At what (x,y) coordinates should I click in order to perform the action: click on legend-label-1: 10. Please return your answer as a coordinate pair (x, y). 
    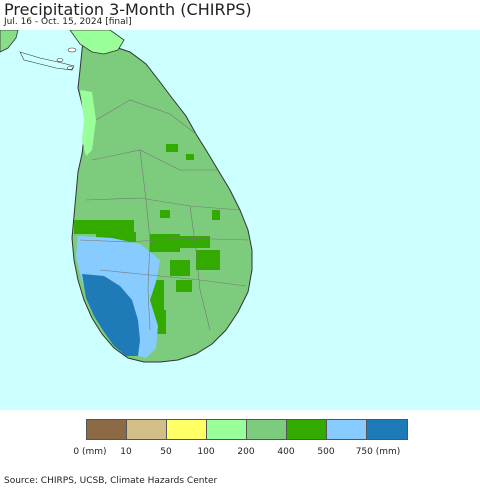
    Looking at the image, I should click on (126, 452).